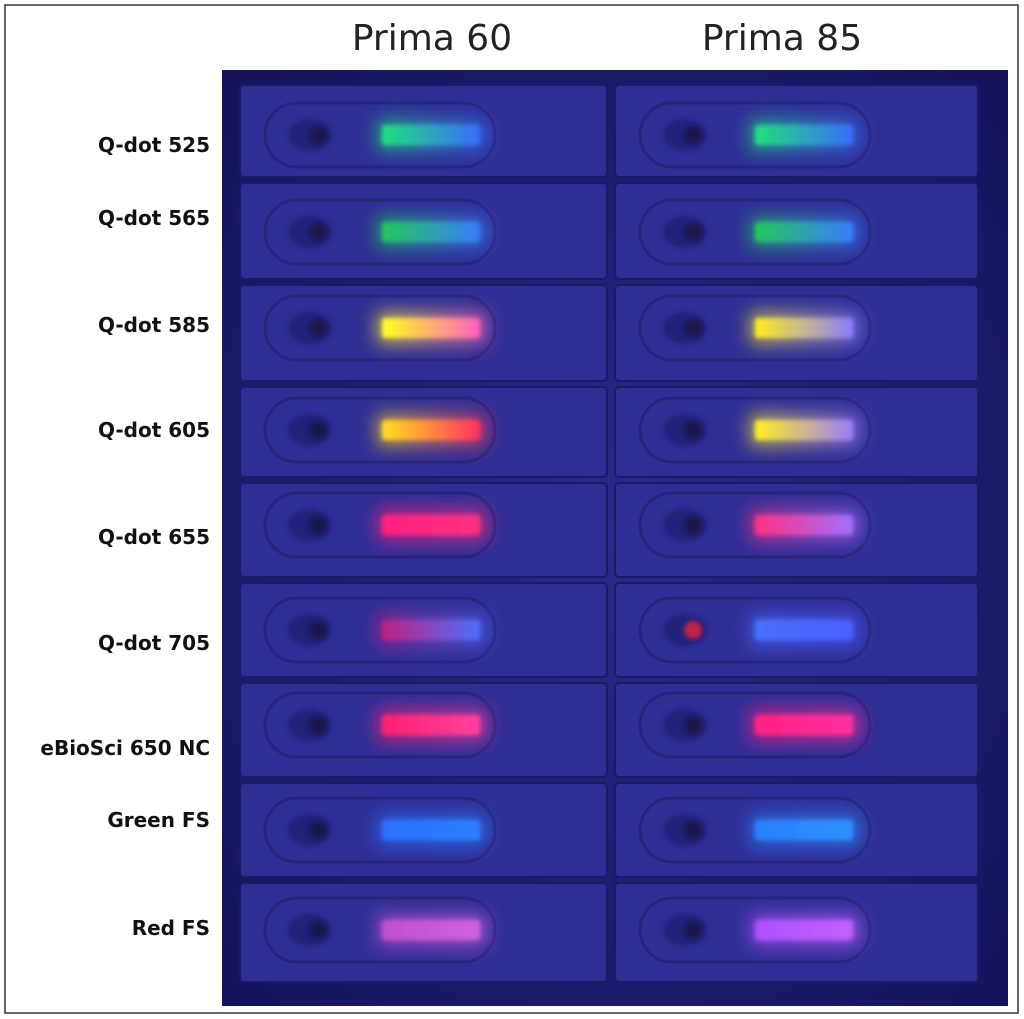 This screenshot has height=1019, width=1024. What do you see at coordinates (154, 145) in the screenshot?
I see `row-label: Q-dot 525` at bounding box center [154, 145].